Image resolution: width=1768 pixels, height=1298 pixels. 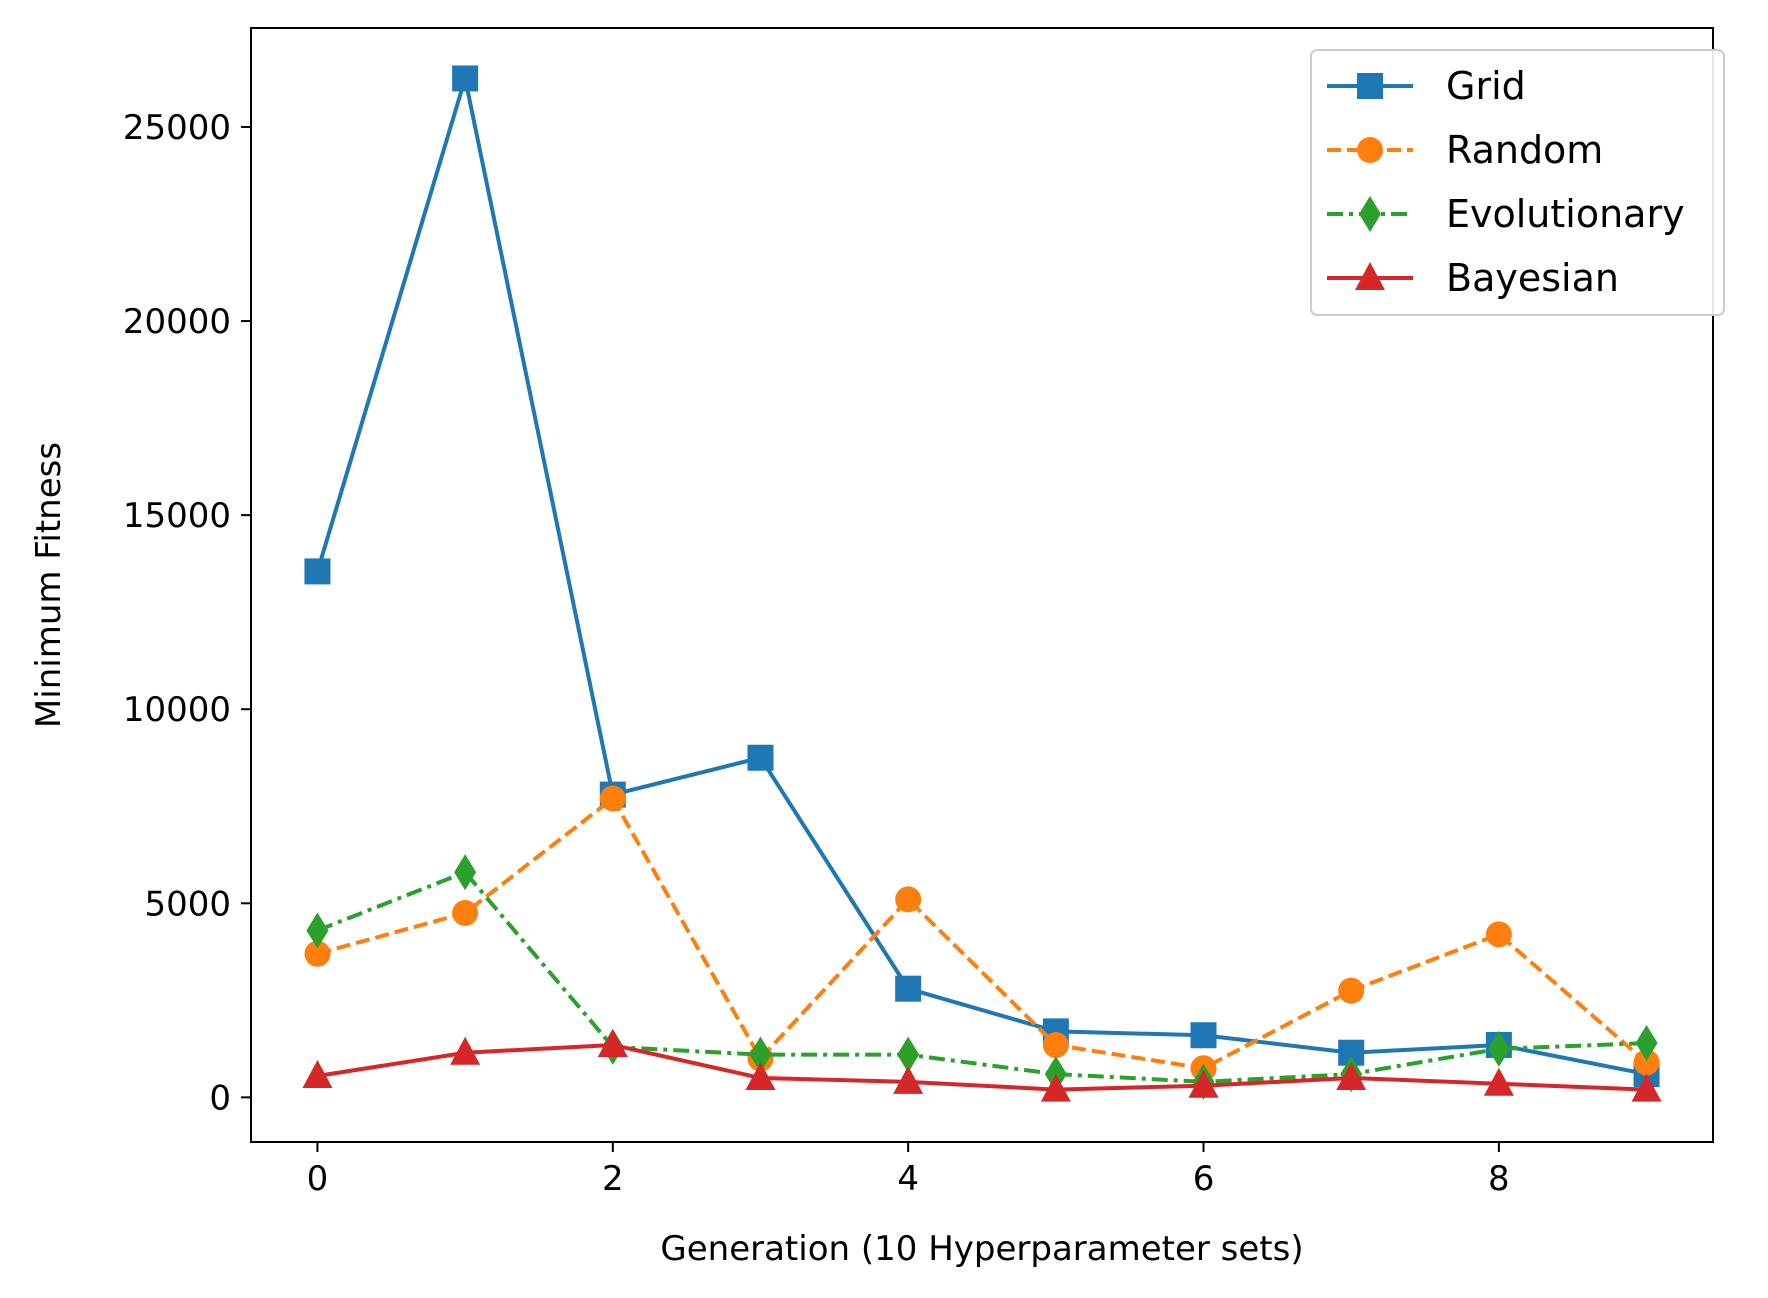 I want to click on legend-label-evolutionary: Evolutionary, so click(x=1565, y=214).